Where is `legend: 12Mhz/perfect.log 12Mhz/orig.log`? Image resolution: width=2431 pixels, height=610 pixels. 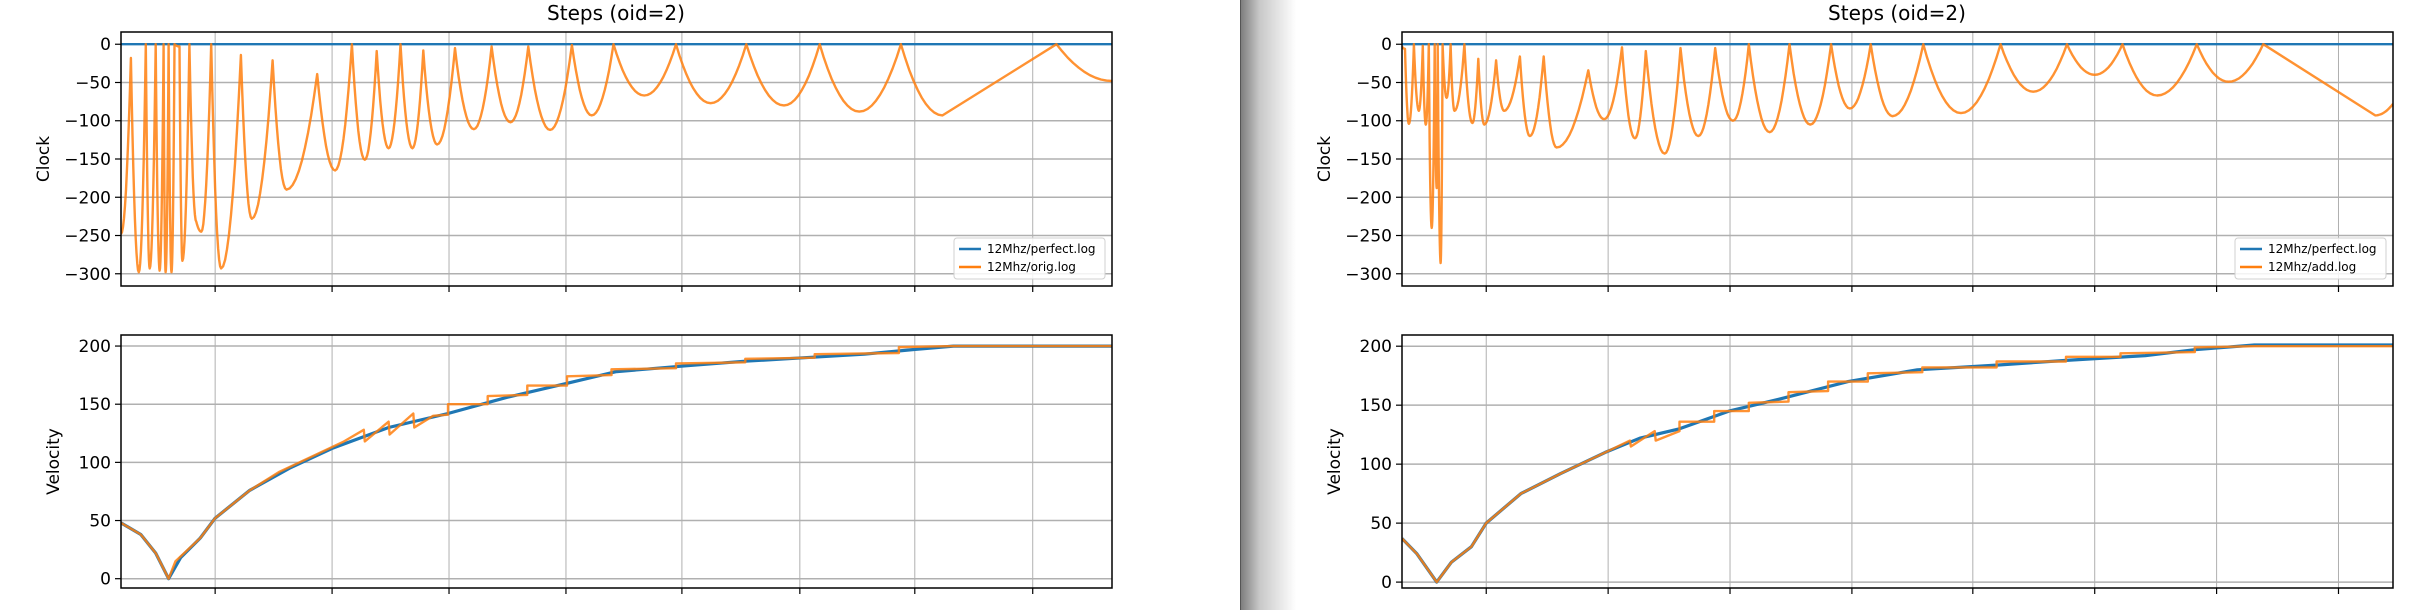 legend: 12Mhz/perfect.log 12Mhz/orig.log is located at coordinates (1029, 258).